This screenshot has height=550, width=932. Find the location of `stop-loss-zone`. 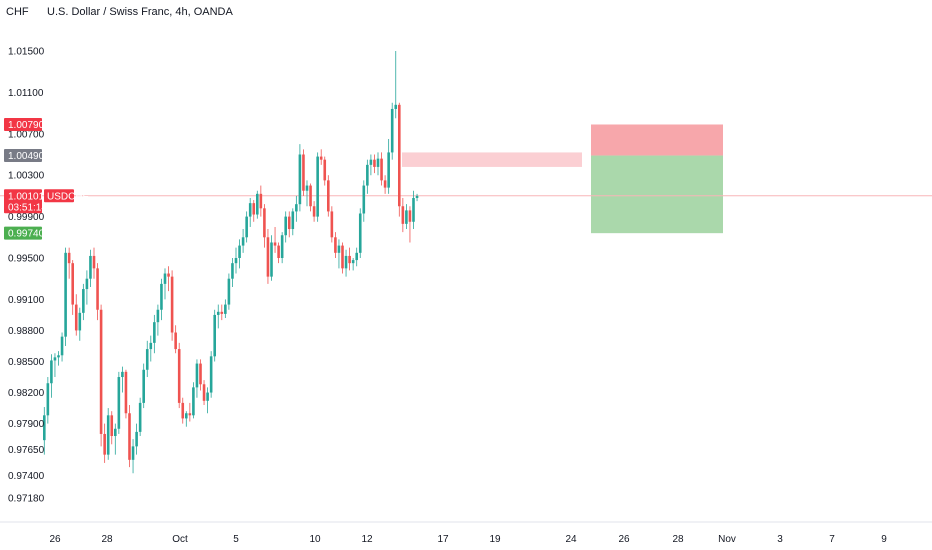

stop-loss-zone is located at coordinates (657, 140).